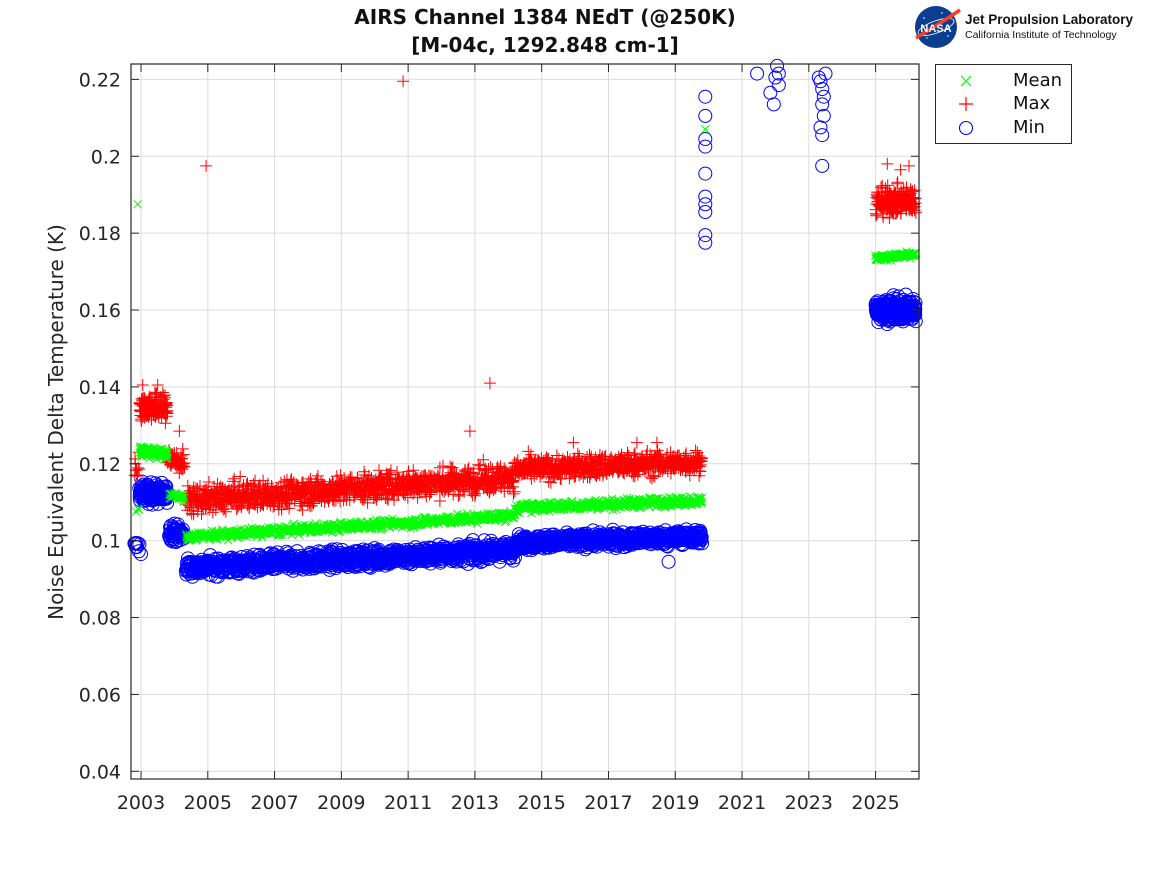 Image resolution: width=1167 pixels, height=875 pixels. What do you see at coordinates (1041, 35) in the screenshot?
I see `caltech-name: California Institute of Technology` at bounding box center [1041, 35].